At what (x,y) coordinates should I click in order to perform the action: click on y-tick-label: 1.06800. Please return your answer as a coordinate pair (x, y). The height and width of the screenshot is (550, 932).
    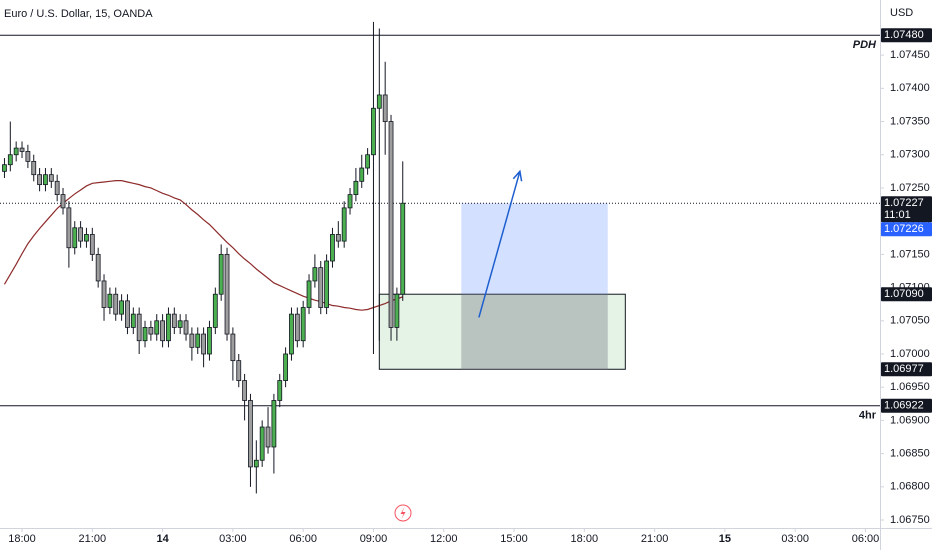
    Looking at the image, I should click on (910, 487).